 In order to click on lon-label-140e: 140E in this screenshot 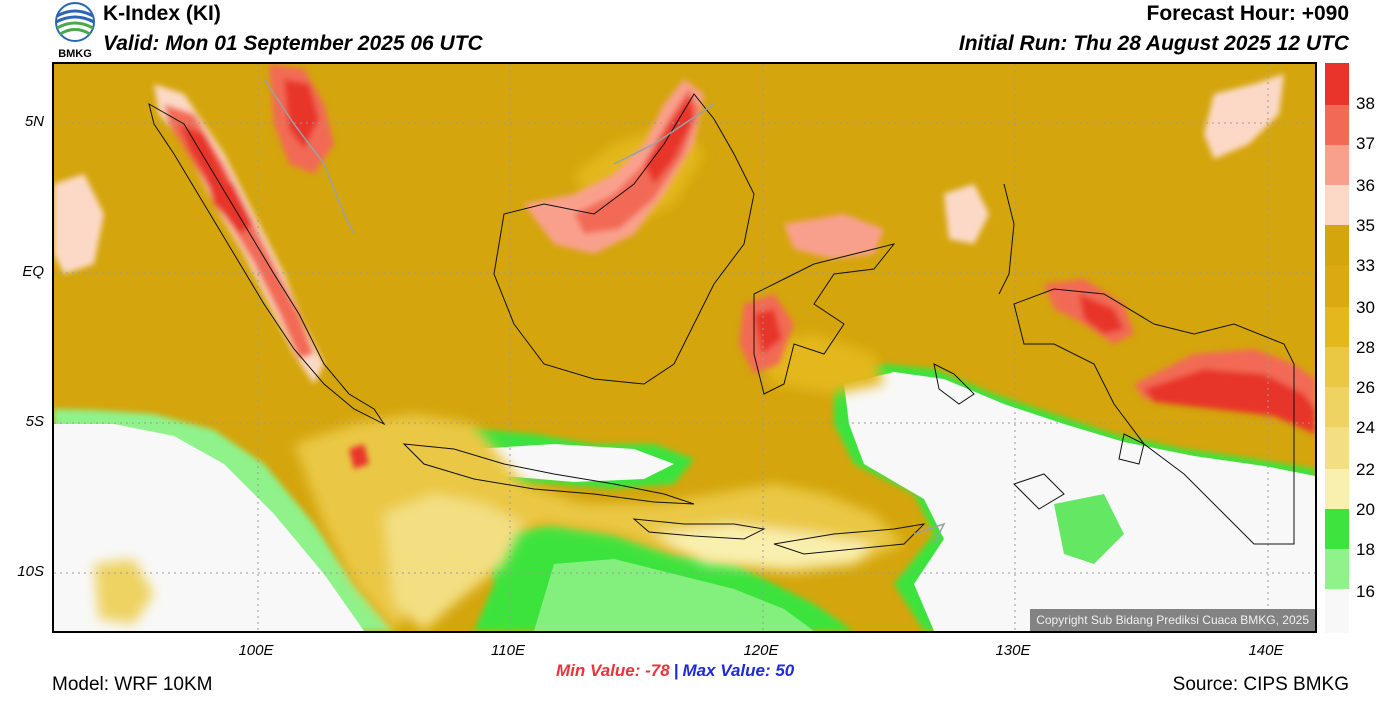, I will do `click(1266, 650)`.